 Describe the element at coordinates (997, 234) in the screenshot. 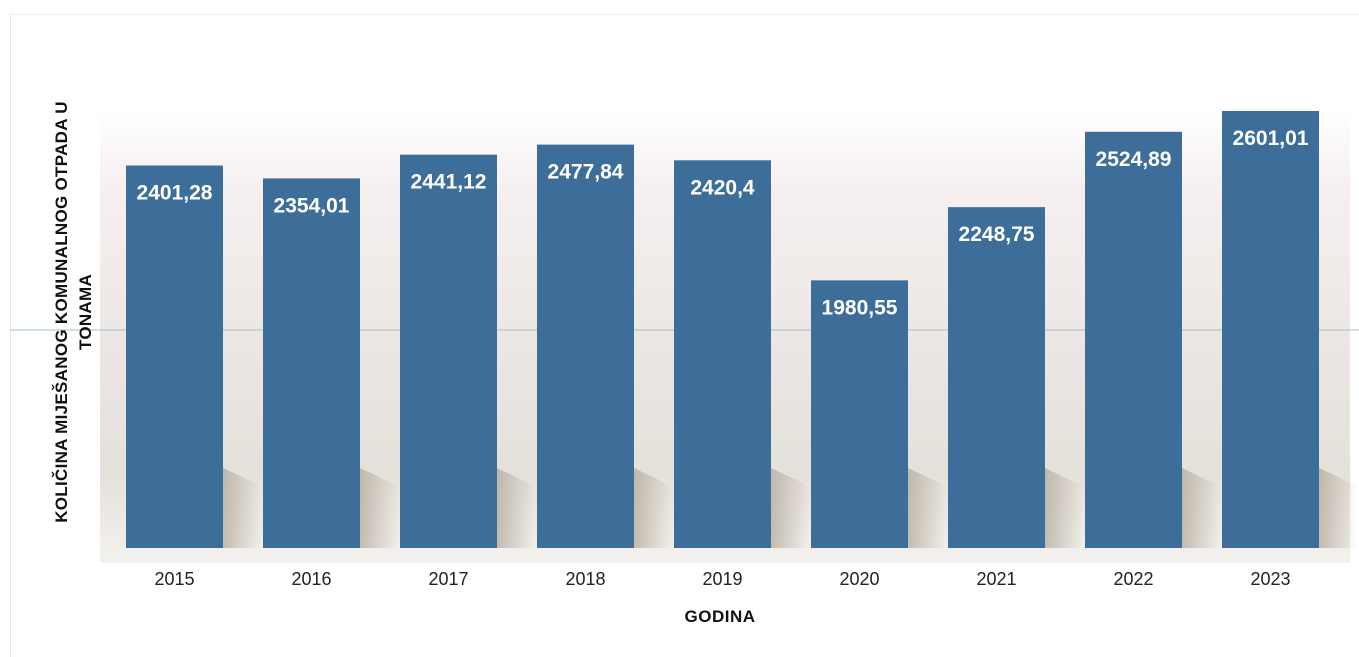

I see `data-label-2021: 2248,75` at that location.